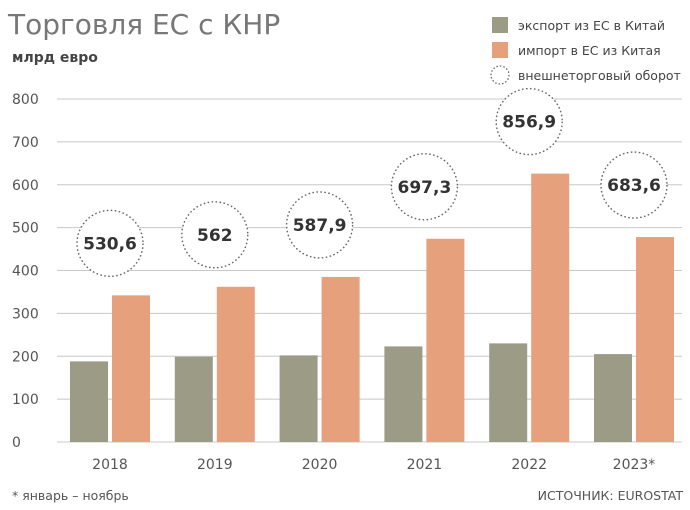 Image resolution: width=690 pixels, height=510 pixels. What do you see at coordinates (529, 465) in the screenshot?
I see `x-tick-label: 2022` at bounding box center [529, 465].